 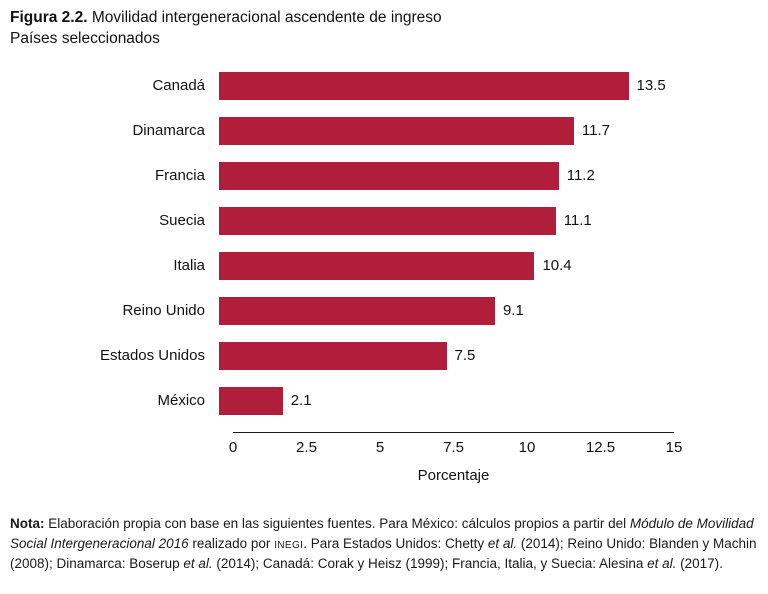 I want to click on bar-row: Canadá 13.5, so click(x=344, y=85).